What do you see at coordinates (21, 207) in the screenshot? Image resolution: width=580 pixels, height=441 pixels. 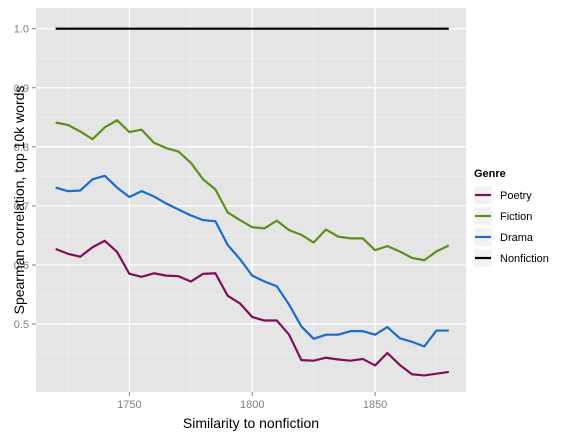 I see `y-tick-label: 0.7` at bounding box center [21, 207].